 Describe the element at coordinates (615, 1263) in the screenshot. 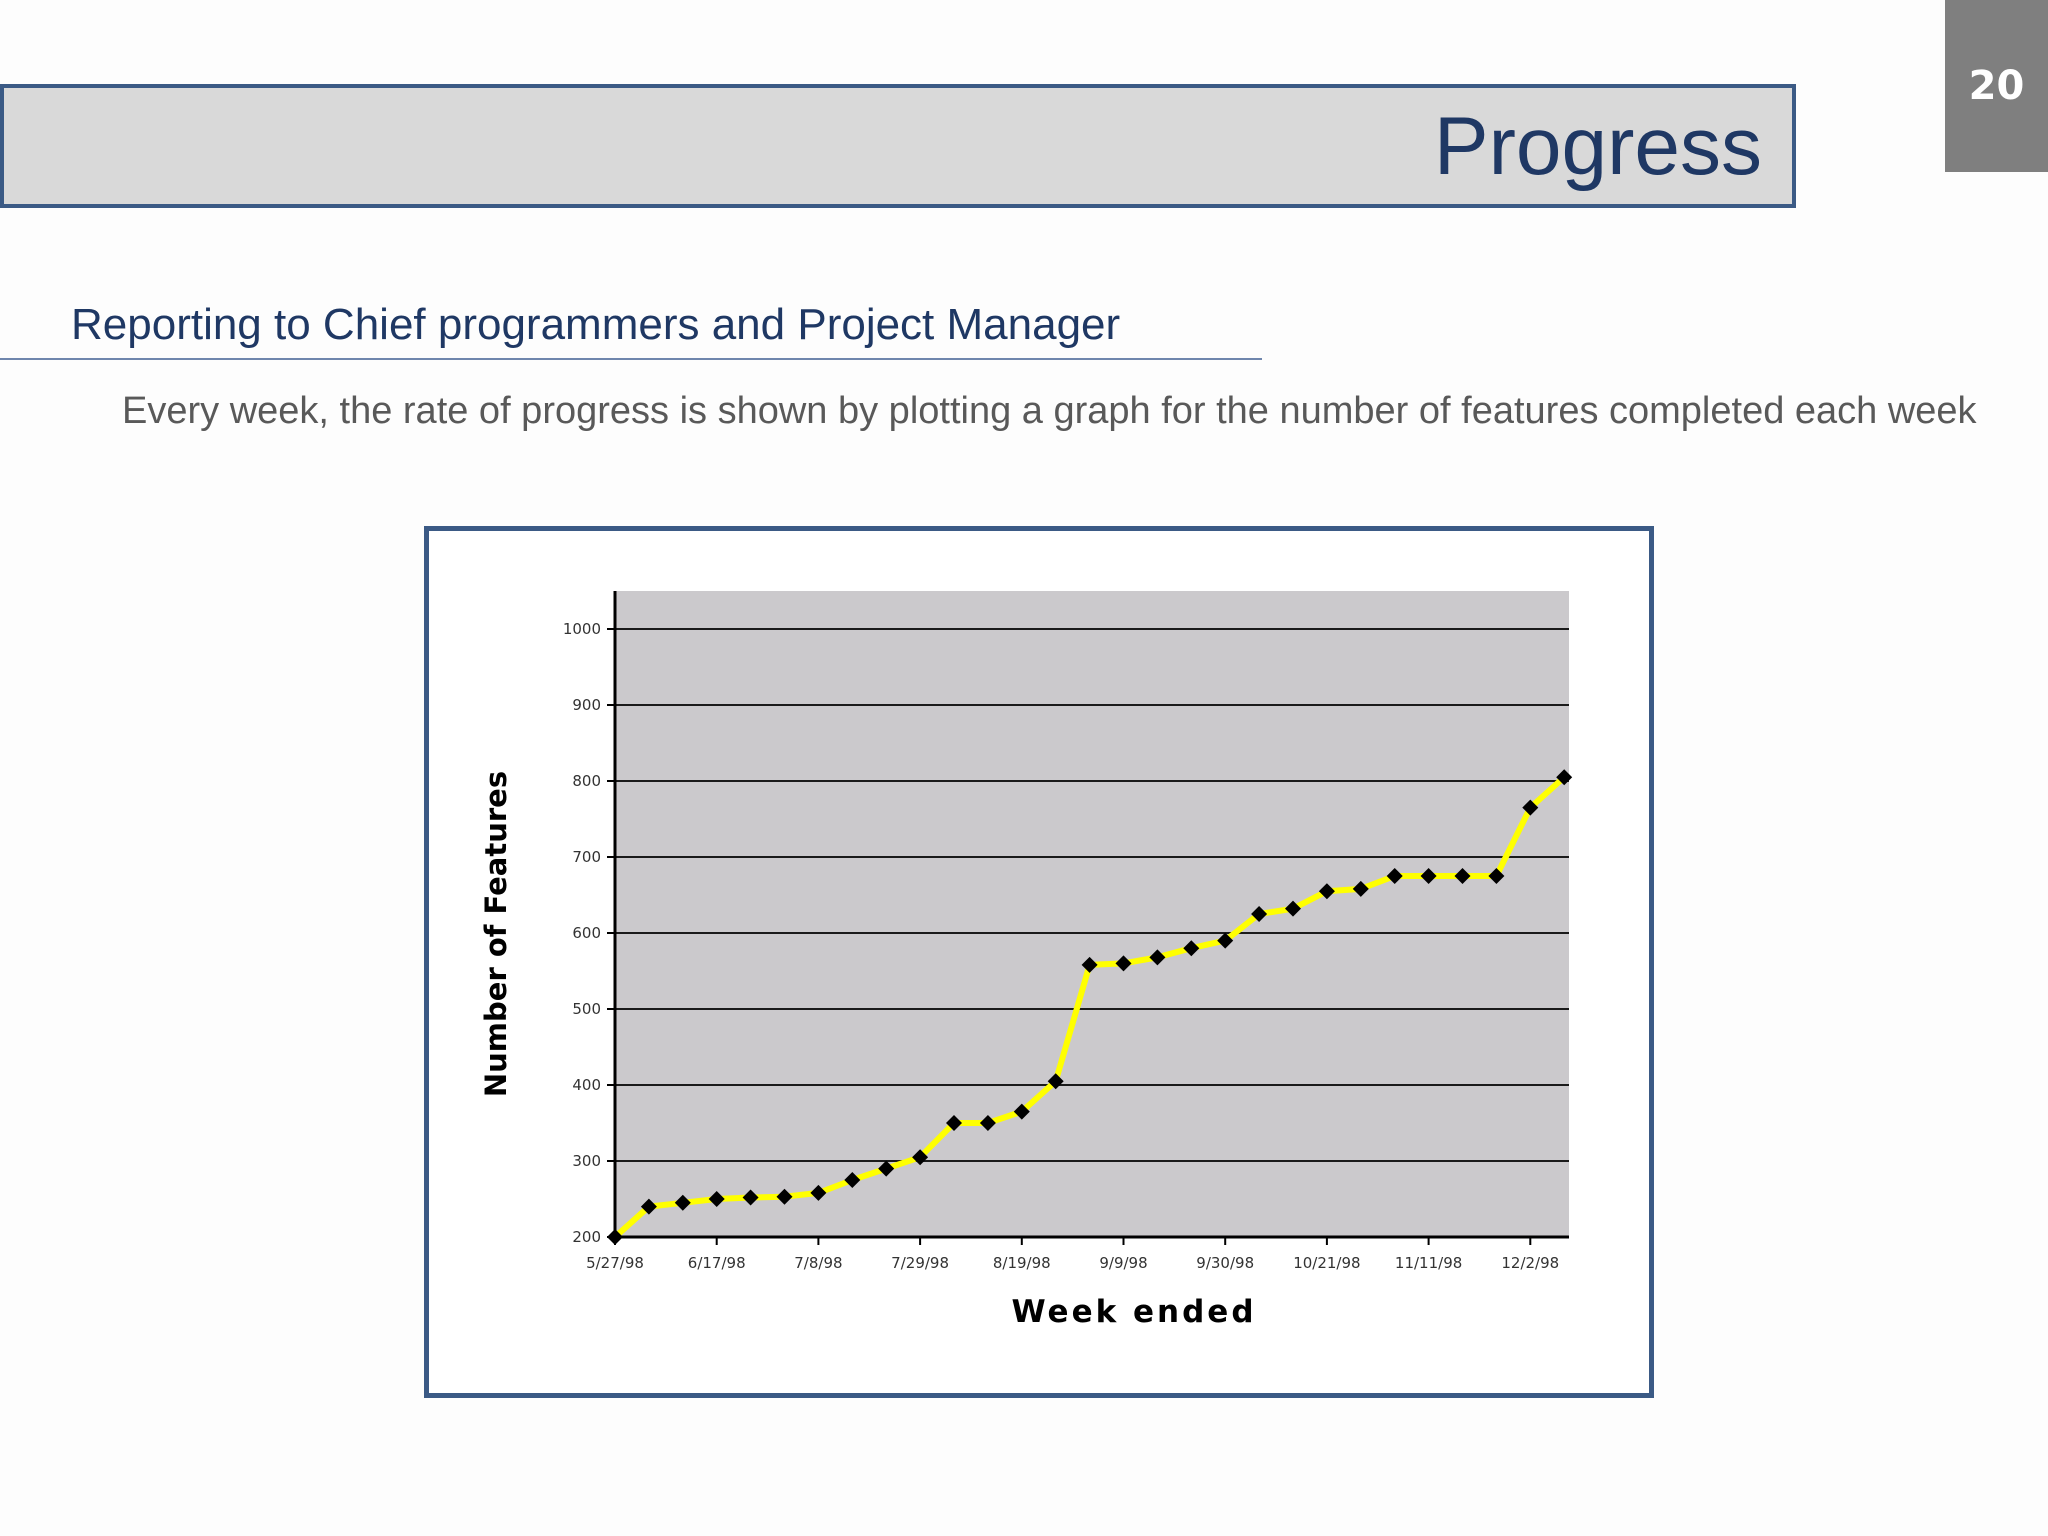

I see `x-tick-label: 5/27/98` at that location.